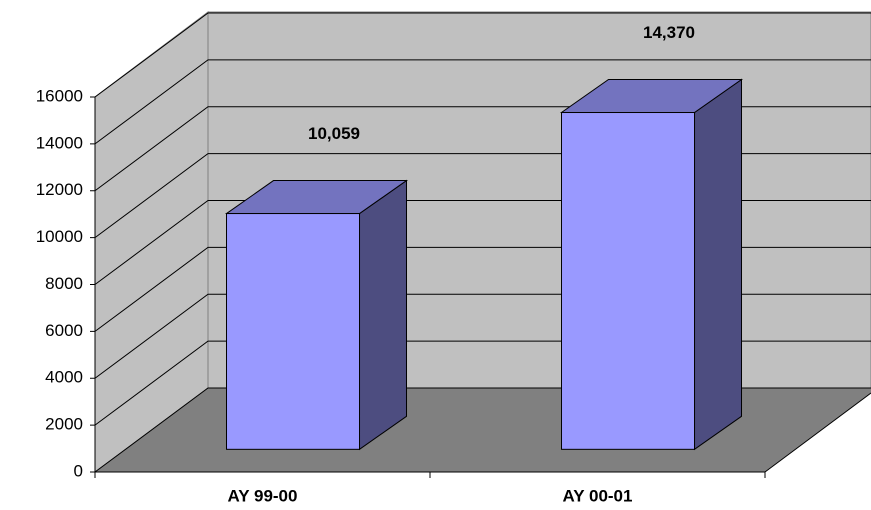 The image size is (871, 510). I want to click on y-tick-label: 10000, so click(59, 236).